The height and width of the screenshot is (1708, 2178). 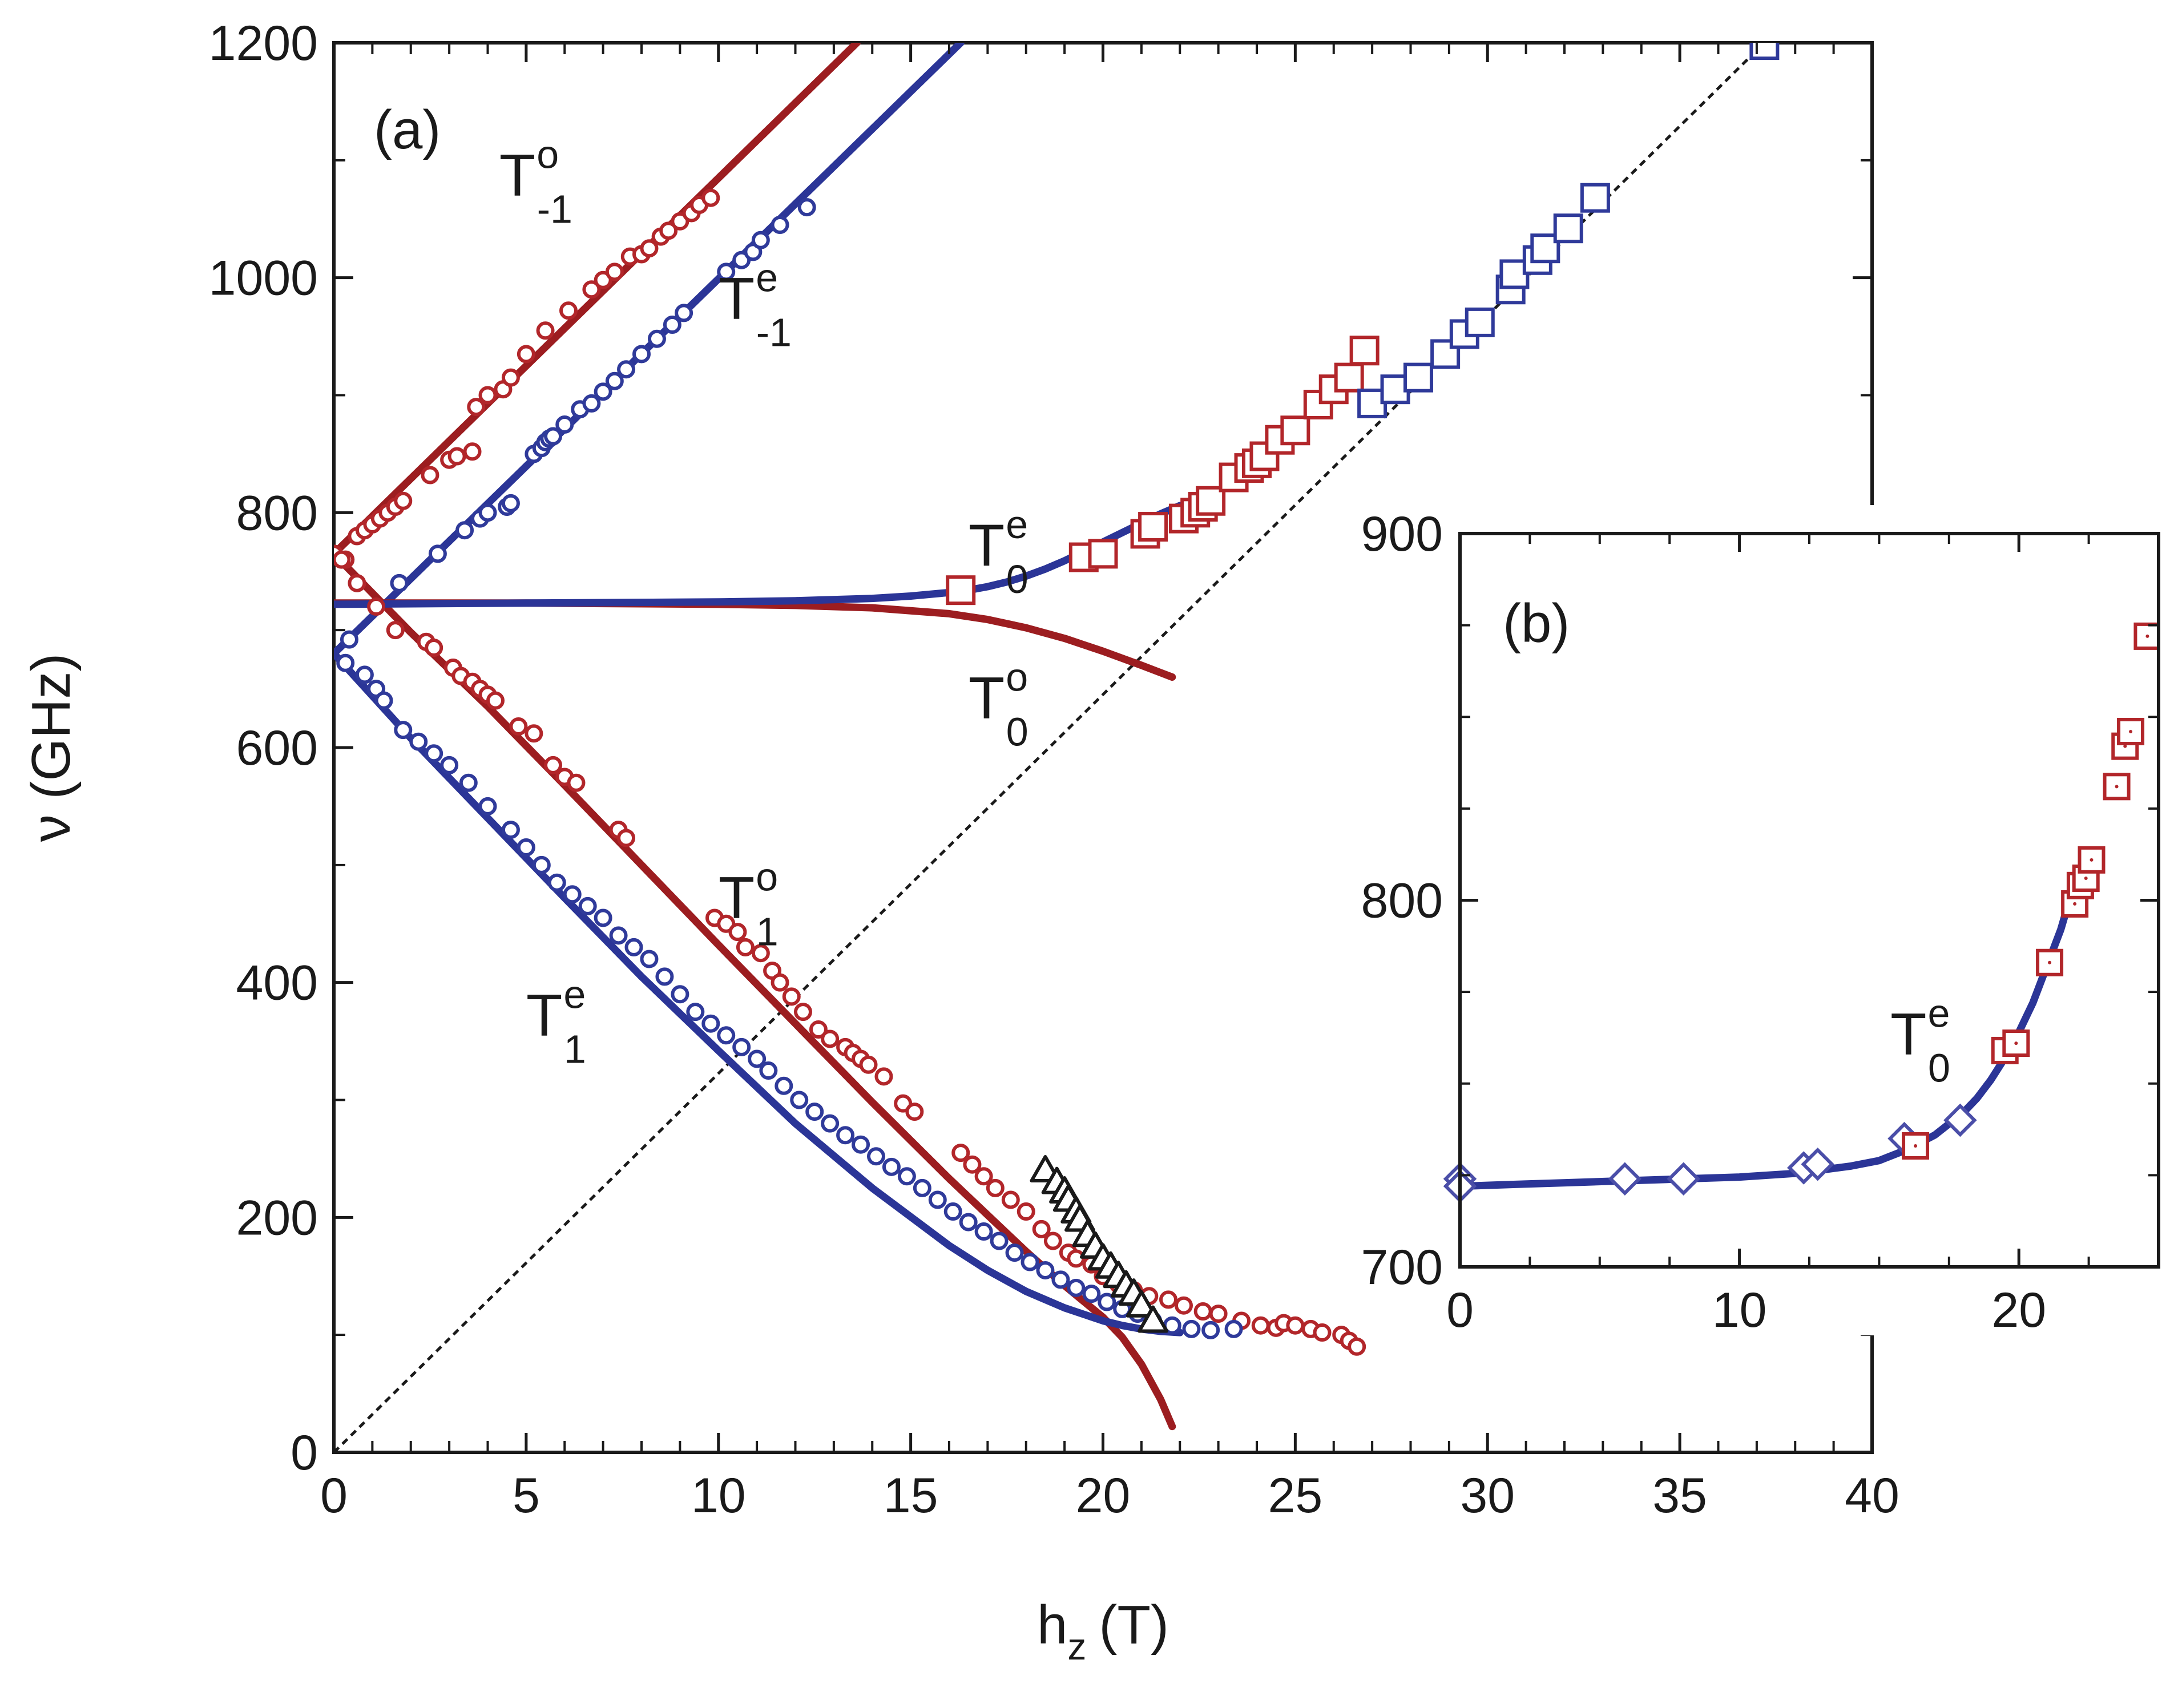 What do you see at coordinates (1402, 534) in the screenshot?
I see `y-tick-label: 900` at bounding box center [1402, 534].